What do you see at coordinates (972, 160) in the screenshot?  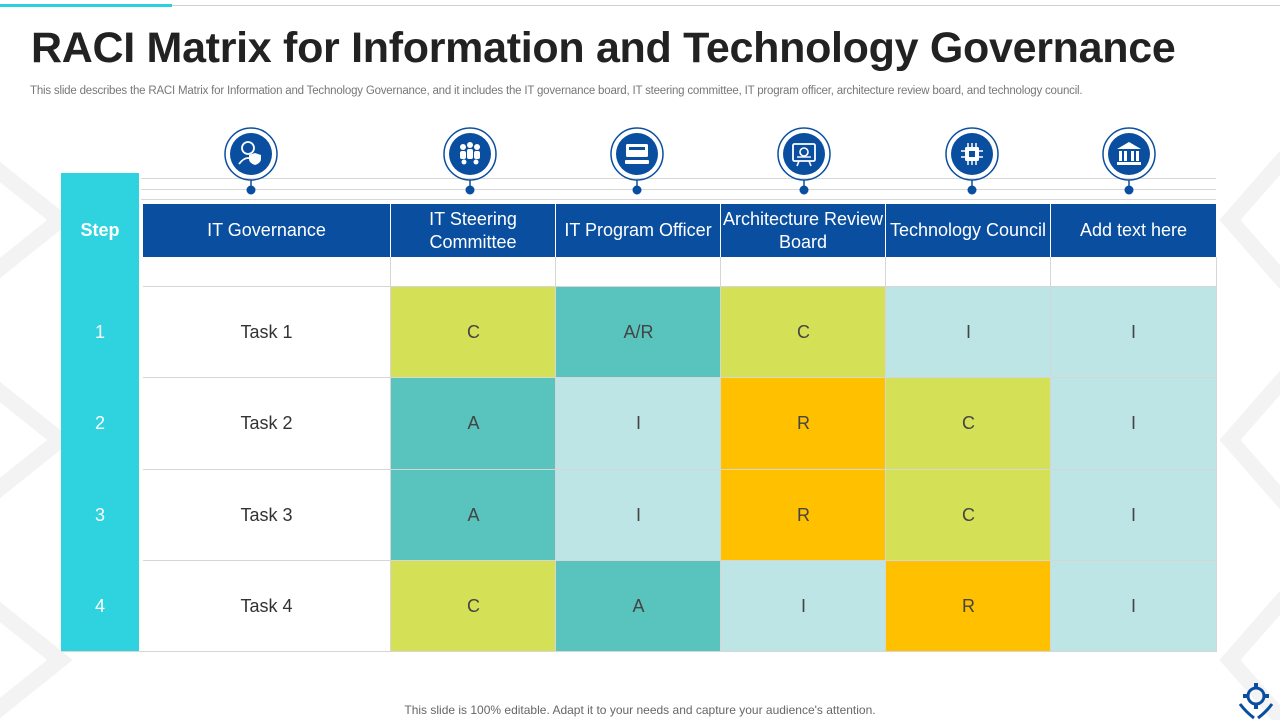 I see `chip-icon` at bounding box center [972, 160].